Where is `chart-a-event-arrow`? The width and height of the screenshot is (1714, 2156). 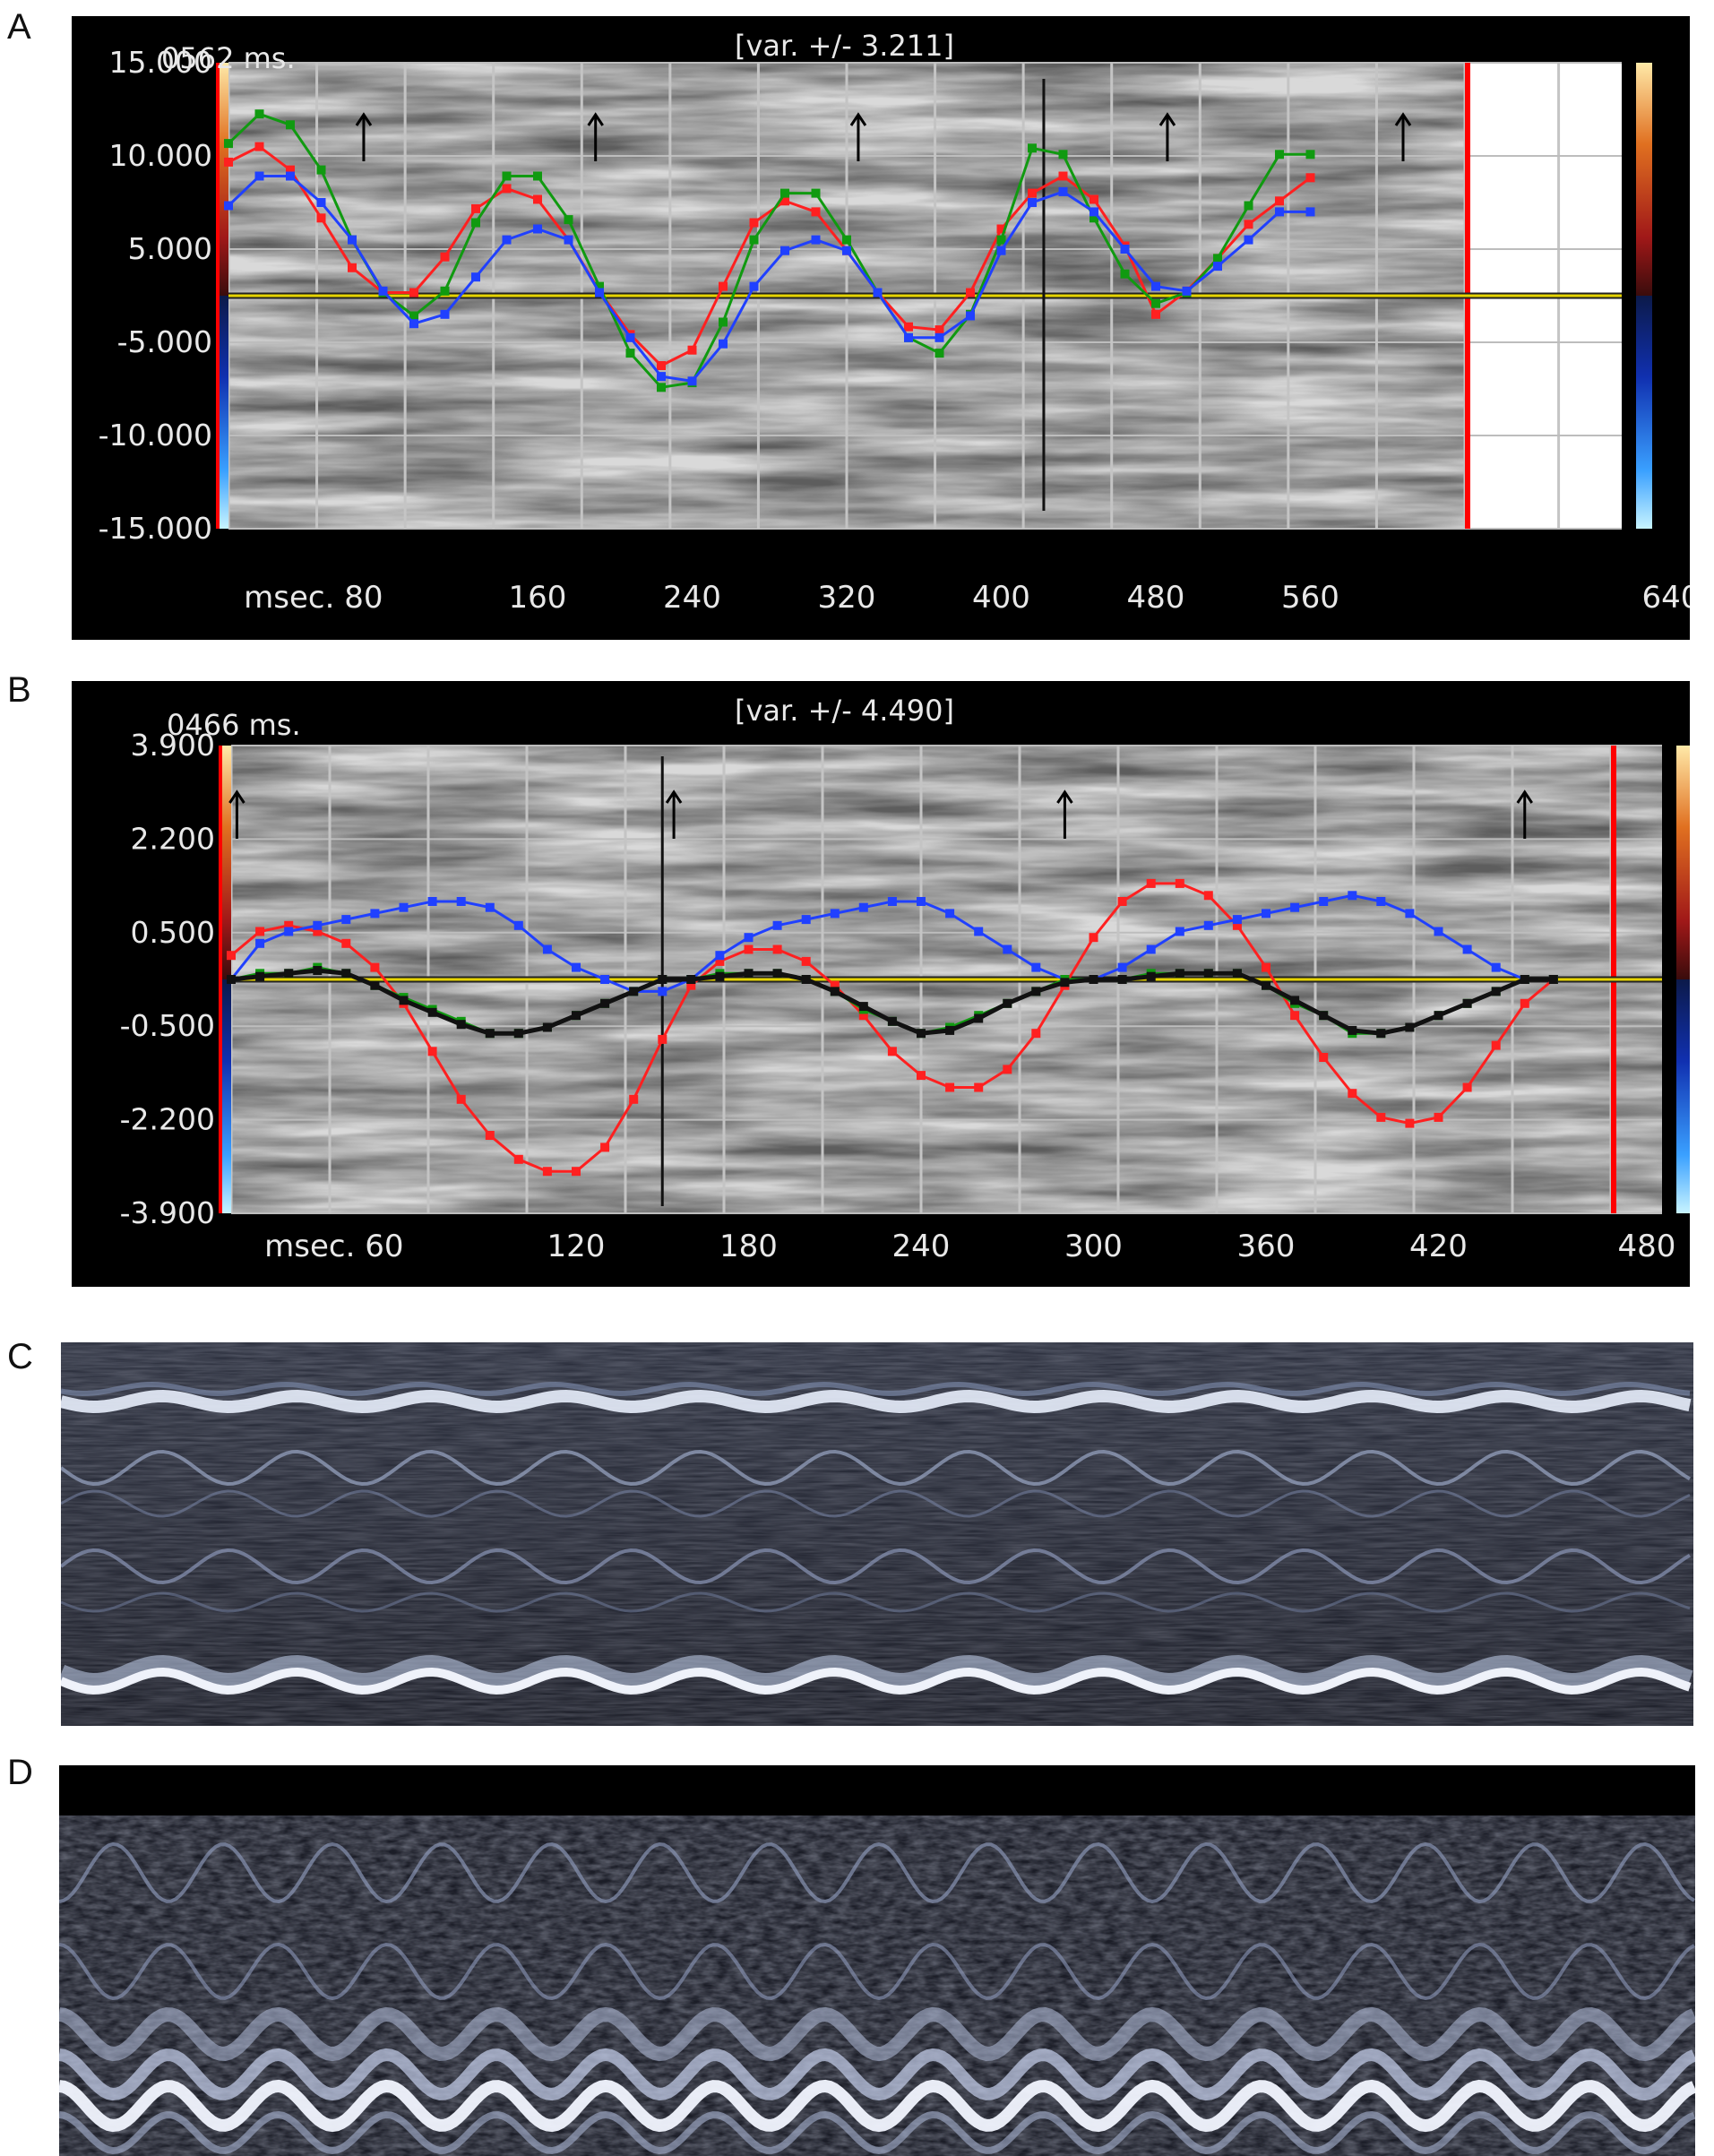
chart-a-event-arrow is located at coordinates (1167, 137).